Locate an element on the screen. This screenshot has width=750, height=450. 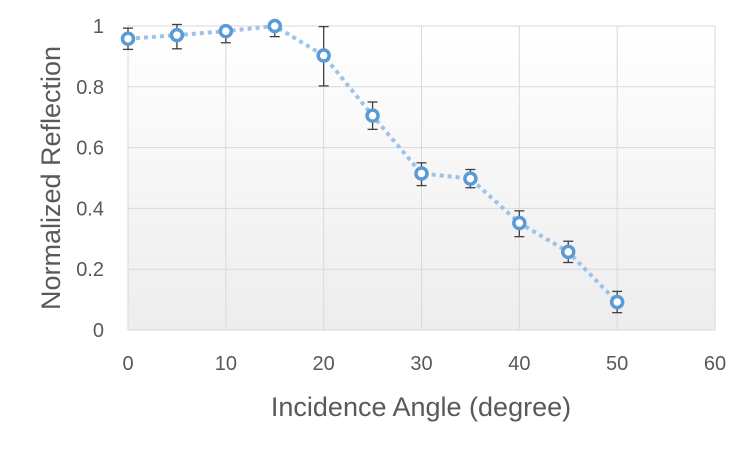
y-tick-label: 1 is located at coordinates (98, 27).